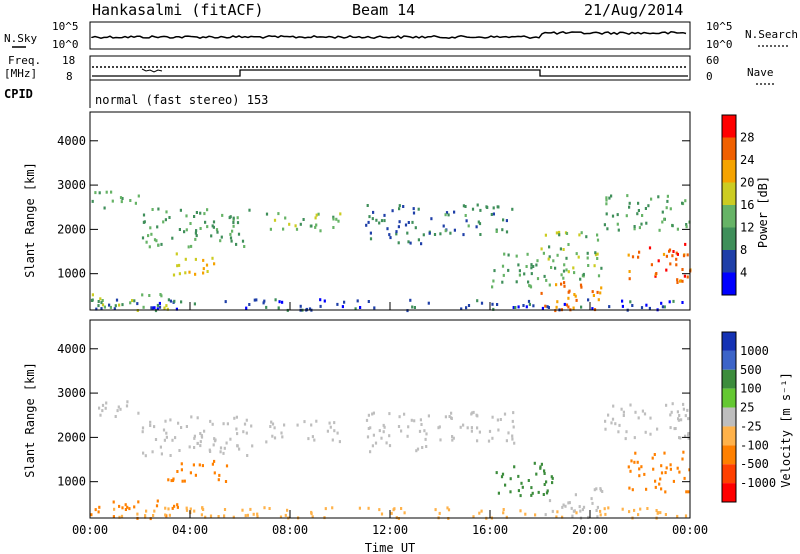  What do you see at coordinates (719, 44) in the screenshot?
I see `nsearch-tick-bottom: 10^0` at bounding box center [719, 44].